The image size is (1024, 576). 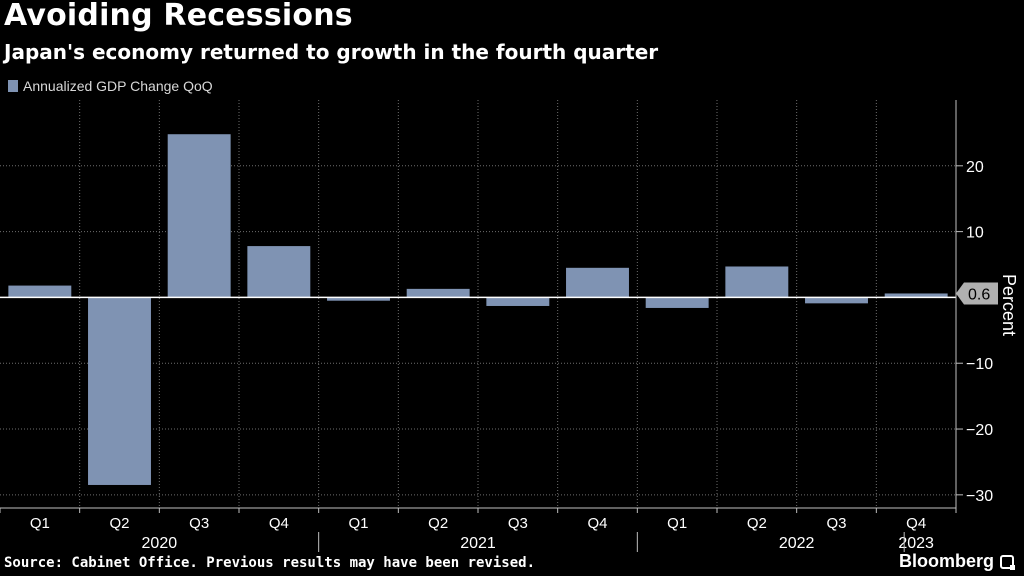 I want to click on x-year-label: 2020, so click(x=160, y=543).